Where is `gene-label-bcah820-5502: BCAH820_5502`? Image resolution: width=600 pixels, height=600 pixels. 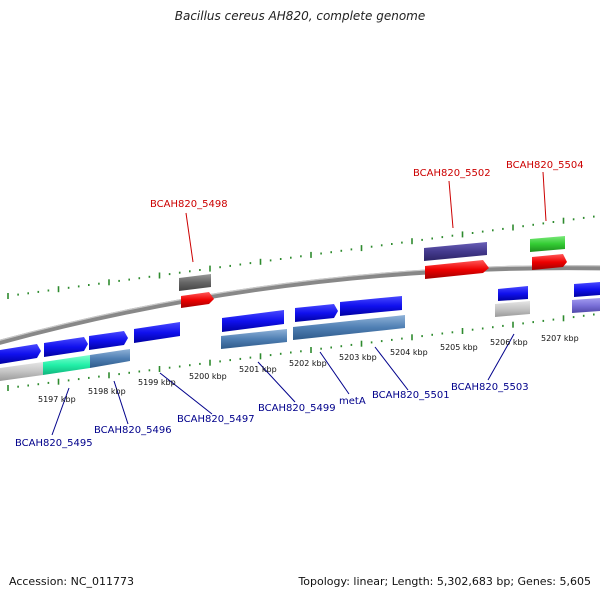
gene-label-bcah820-5502: BCAH820_5502 is located at coordinates (452, 173).